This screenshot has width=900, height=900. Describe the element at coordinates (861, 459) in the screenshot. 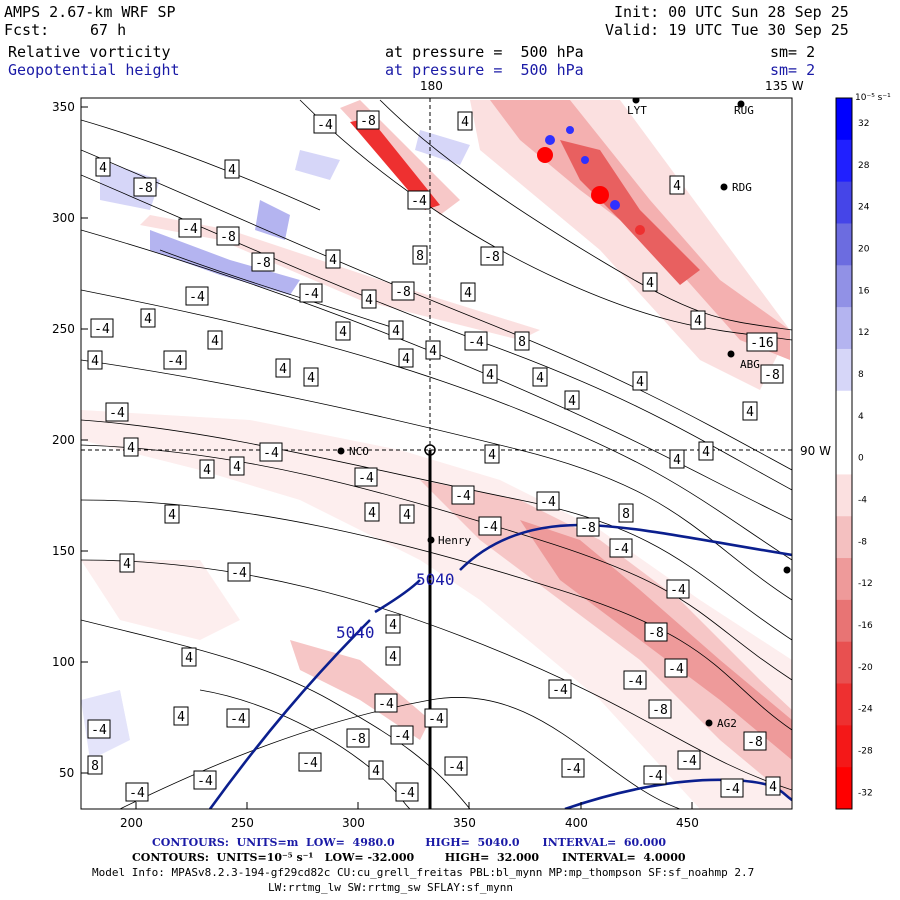

I see `colorbar-tick-label: 0` at that location.